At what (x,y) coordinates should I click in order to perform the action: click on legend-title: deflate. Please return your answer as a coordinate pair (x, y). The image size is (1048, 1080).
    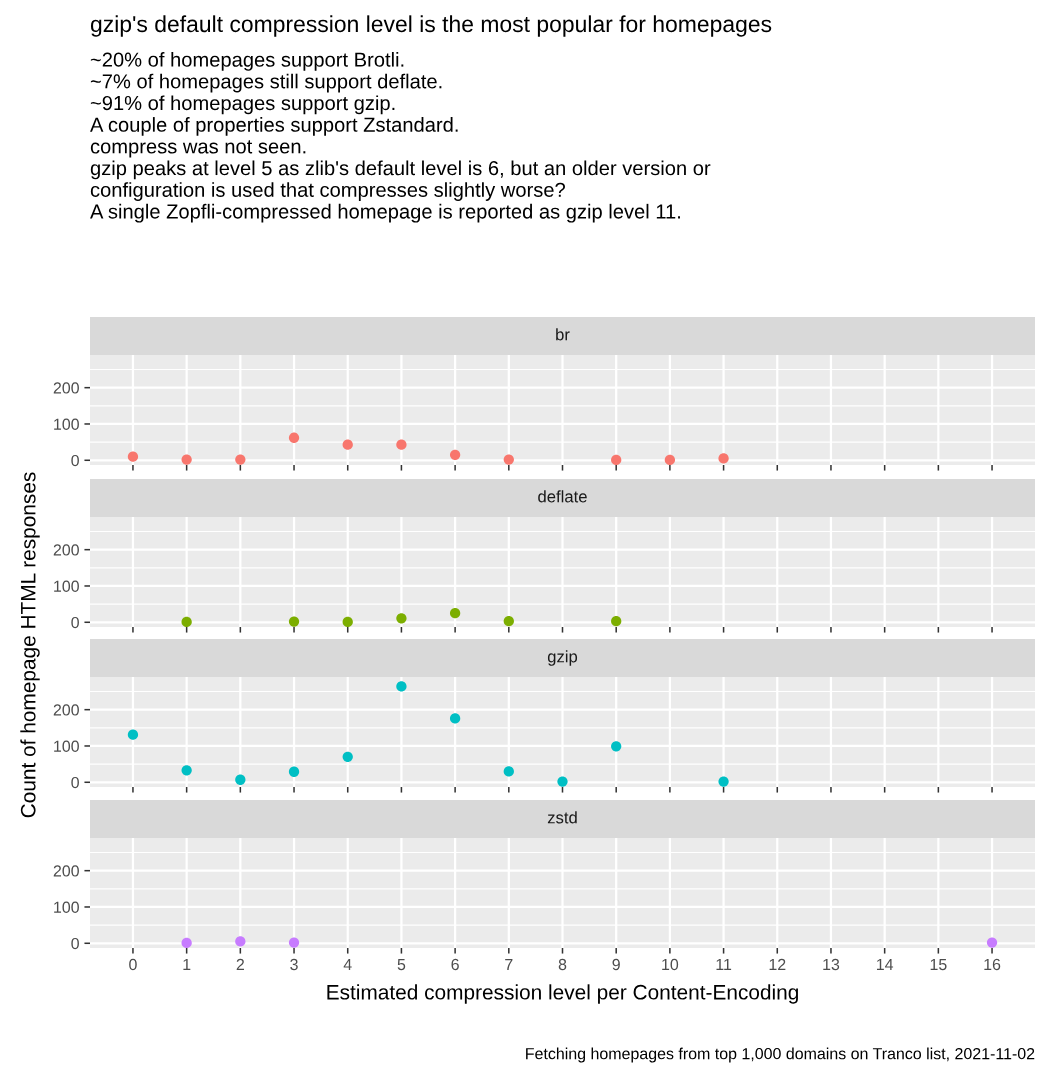
    Looking at the image, I should click on (562, 496).